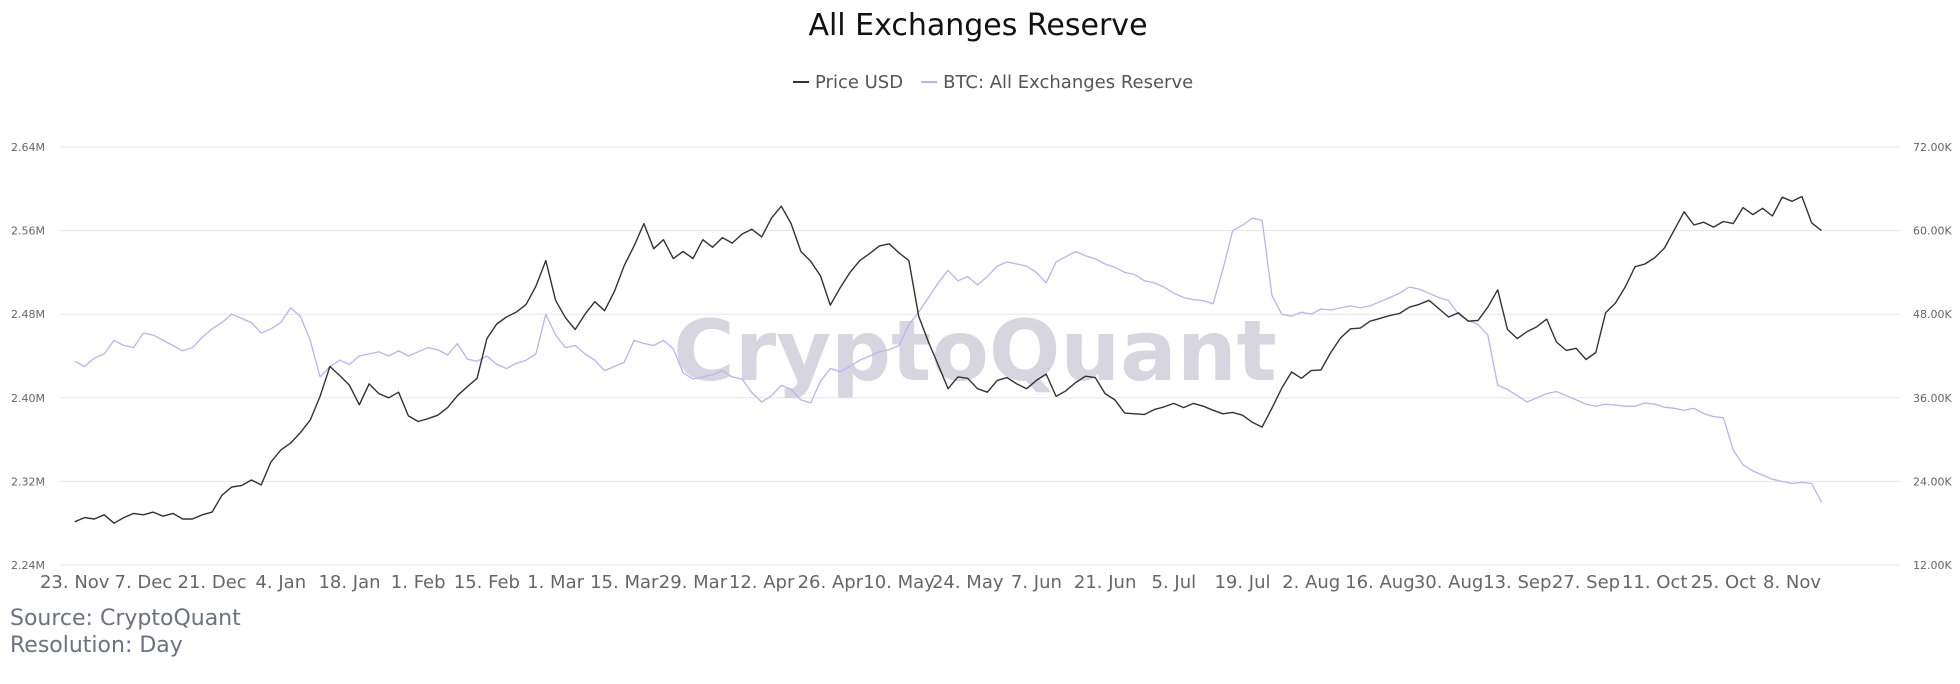  Describe the element at coordinates (28, 314) in the screenshot. I see `left-axis-tick-label: 2.48M` at that location.